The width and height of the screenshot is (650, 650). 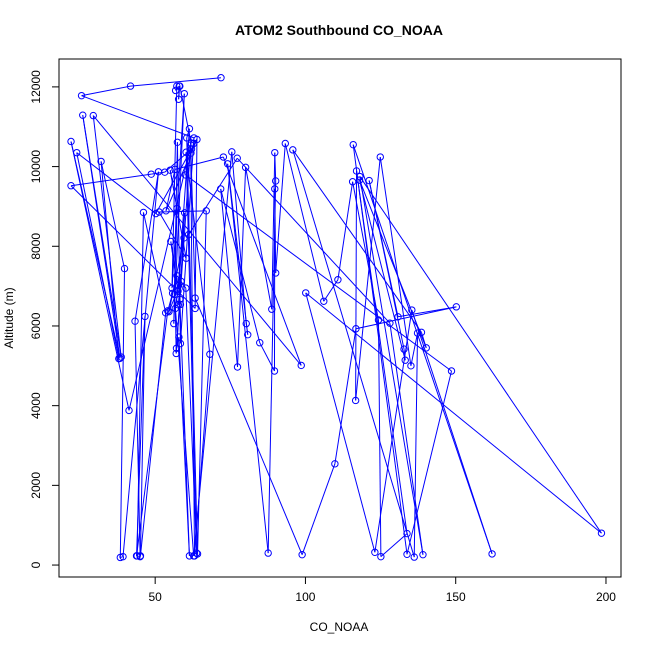 What do you see at coordinates (36, 564) in the screenshot?
I see `y-tick-label: 0` at bounding box center [36, 564].